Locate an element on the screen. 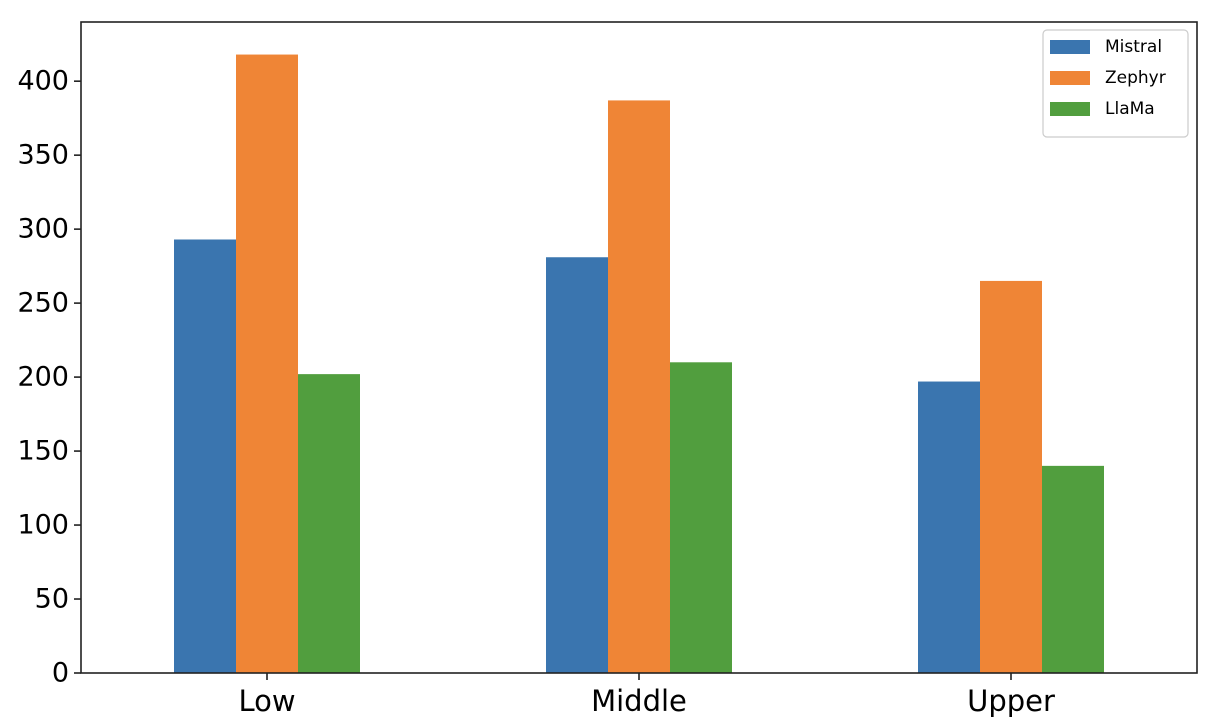 The height and width of the screenshot is (720, 1216). y-tick-label: 250 is located at coordinates (43, 303).